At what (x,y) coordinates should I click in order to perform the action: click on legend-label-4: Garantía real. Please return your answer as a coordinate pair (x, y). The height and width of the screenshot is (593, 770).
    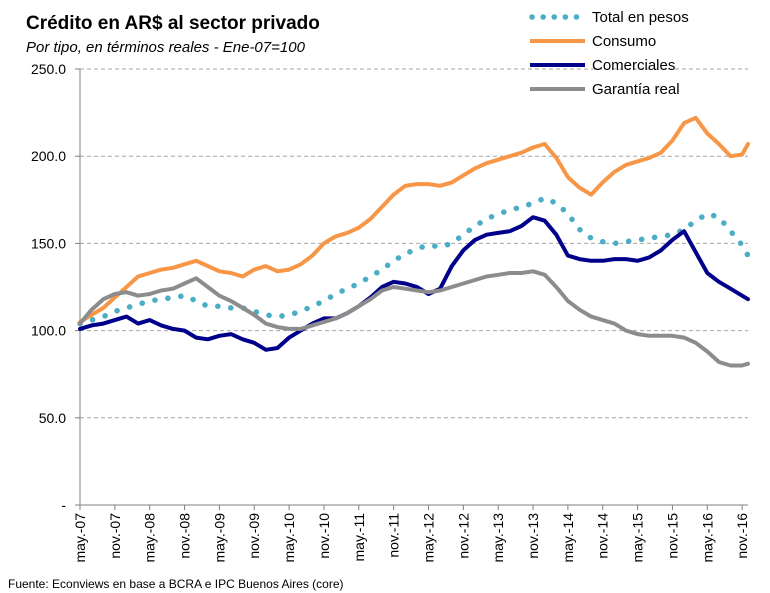
    Looking at the image, I should click on (636, 89).